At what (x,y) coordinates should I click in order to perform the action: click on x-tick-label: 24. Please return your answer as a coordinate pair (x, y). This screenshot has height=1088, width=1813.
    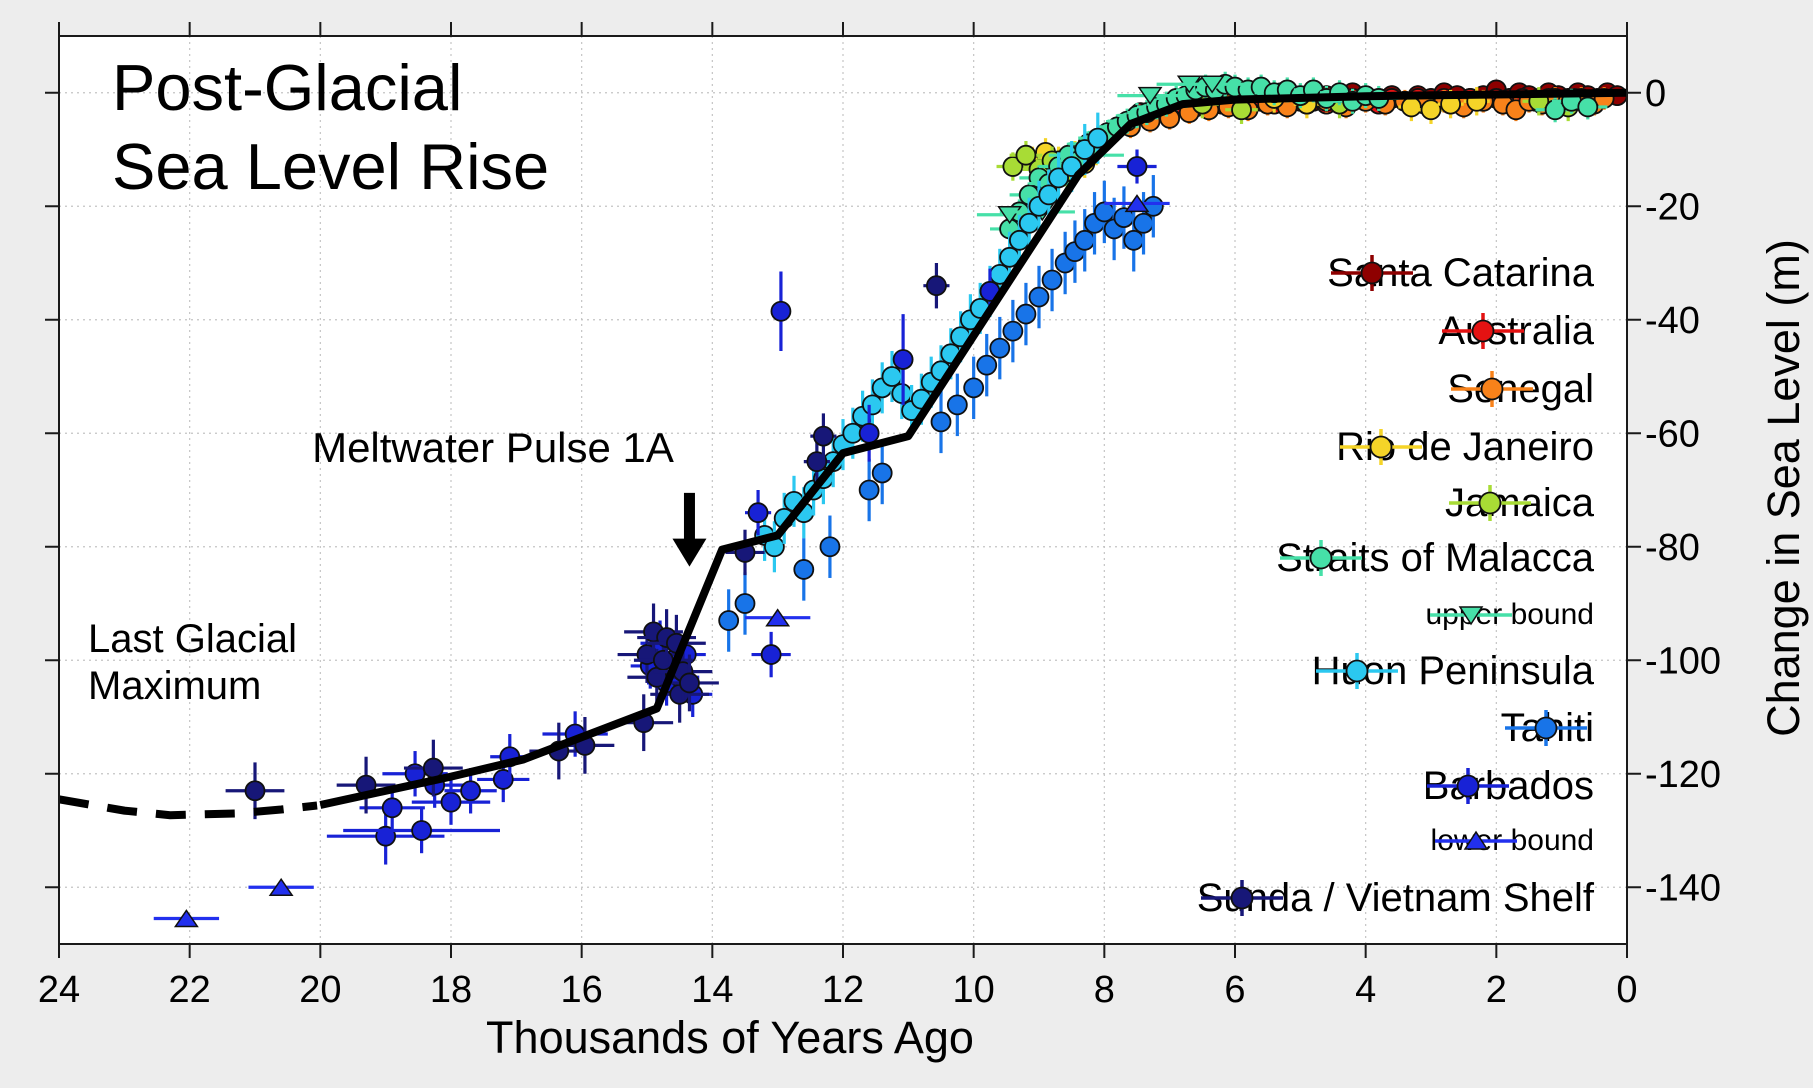
    Looking at the image, I should click on (59, 990).